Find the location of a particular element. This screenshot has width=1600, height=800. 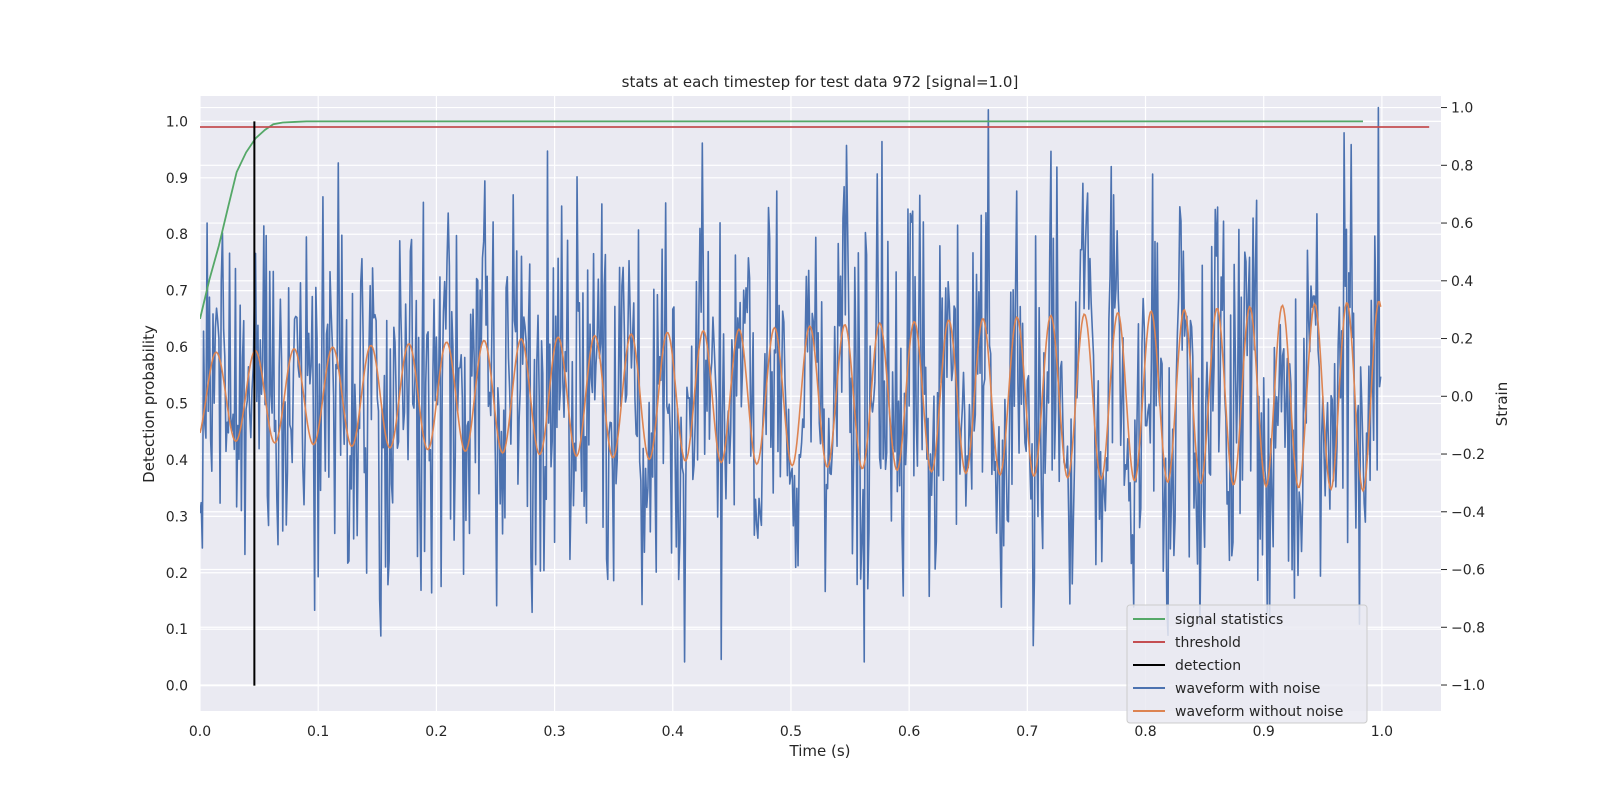

x-tick-label: 0.1 is located at coordinates (318, 732).